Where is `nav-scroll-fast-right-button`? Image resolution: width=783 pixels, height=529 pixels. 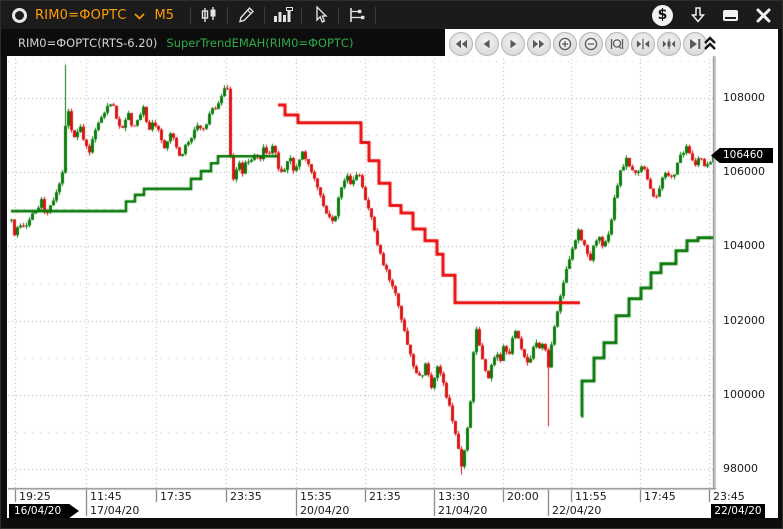 nav-scroll-fast-right-button is located at coordinates (539, 44).